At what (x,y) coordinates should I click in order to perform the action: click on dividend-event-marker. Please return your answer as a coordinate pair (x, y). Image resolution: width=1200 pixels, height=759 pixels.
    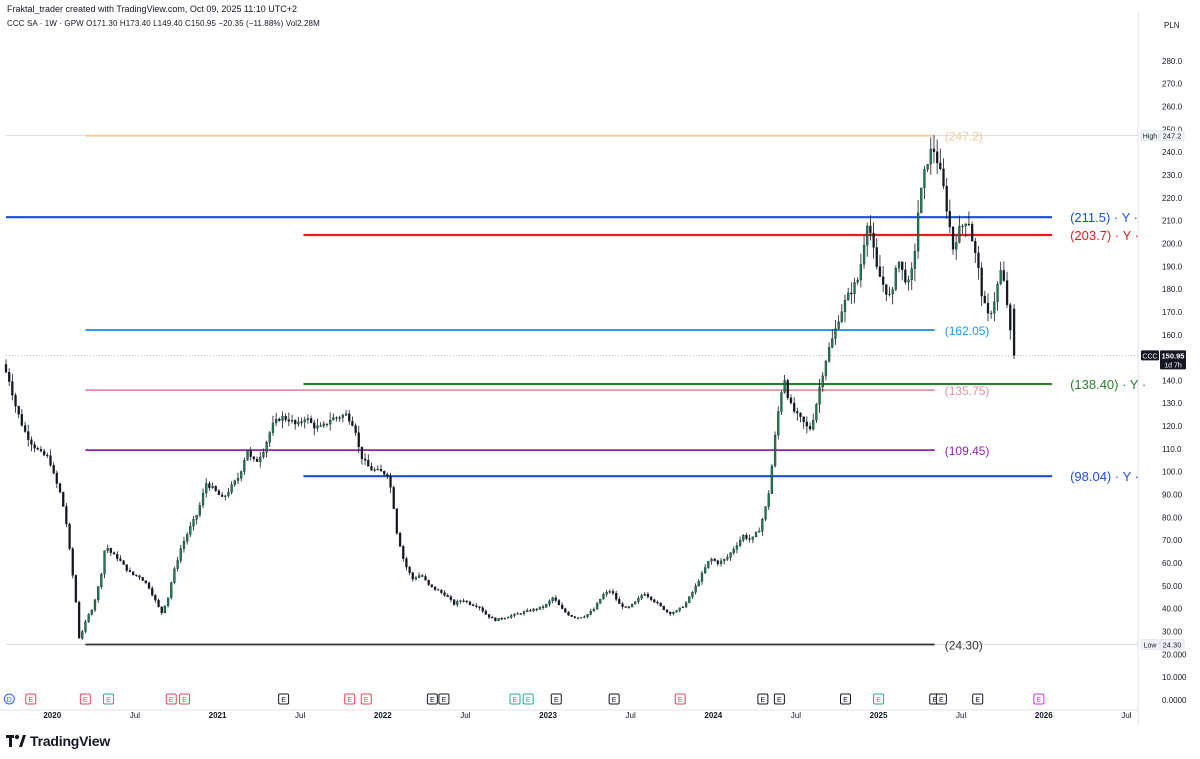
    Looking at the image, I should click on (9, 699).